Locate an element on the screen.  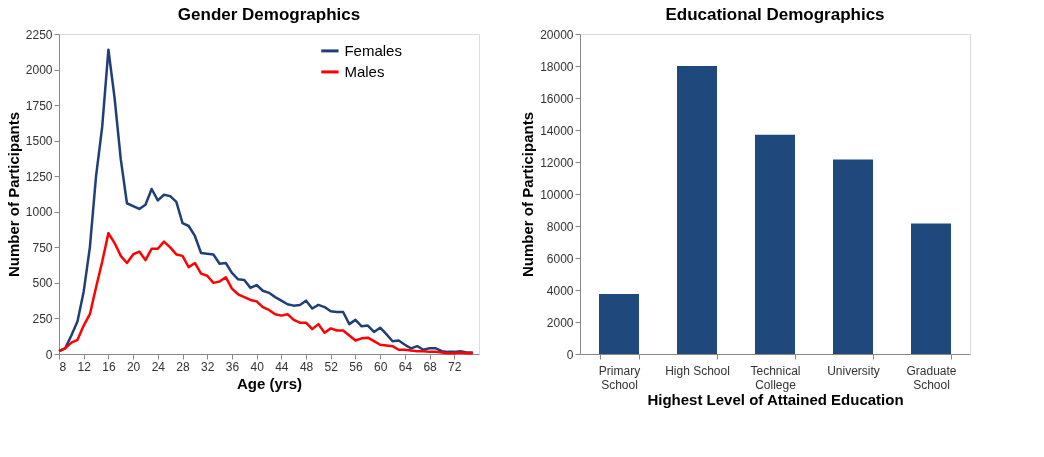
y-tick-label: 2250 is located at coordinates (39, 34).